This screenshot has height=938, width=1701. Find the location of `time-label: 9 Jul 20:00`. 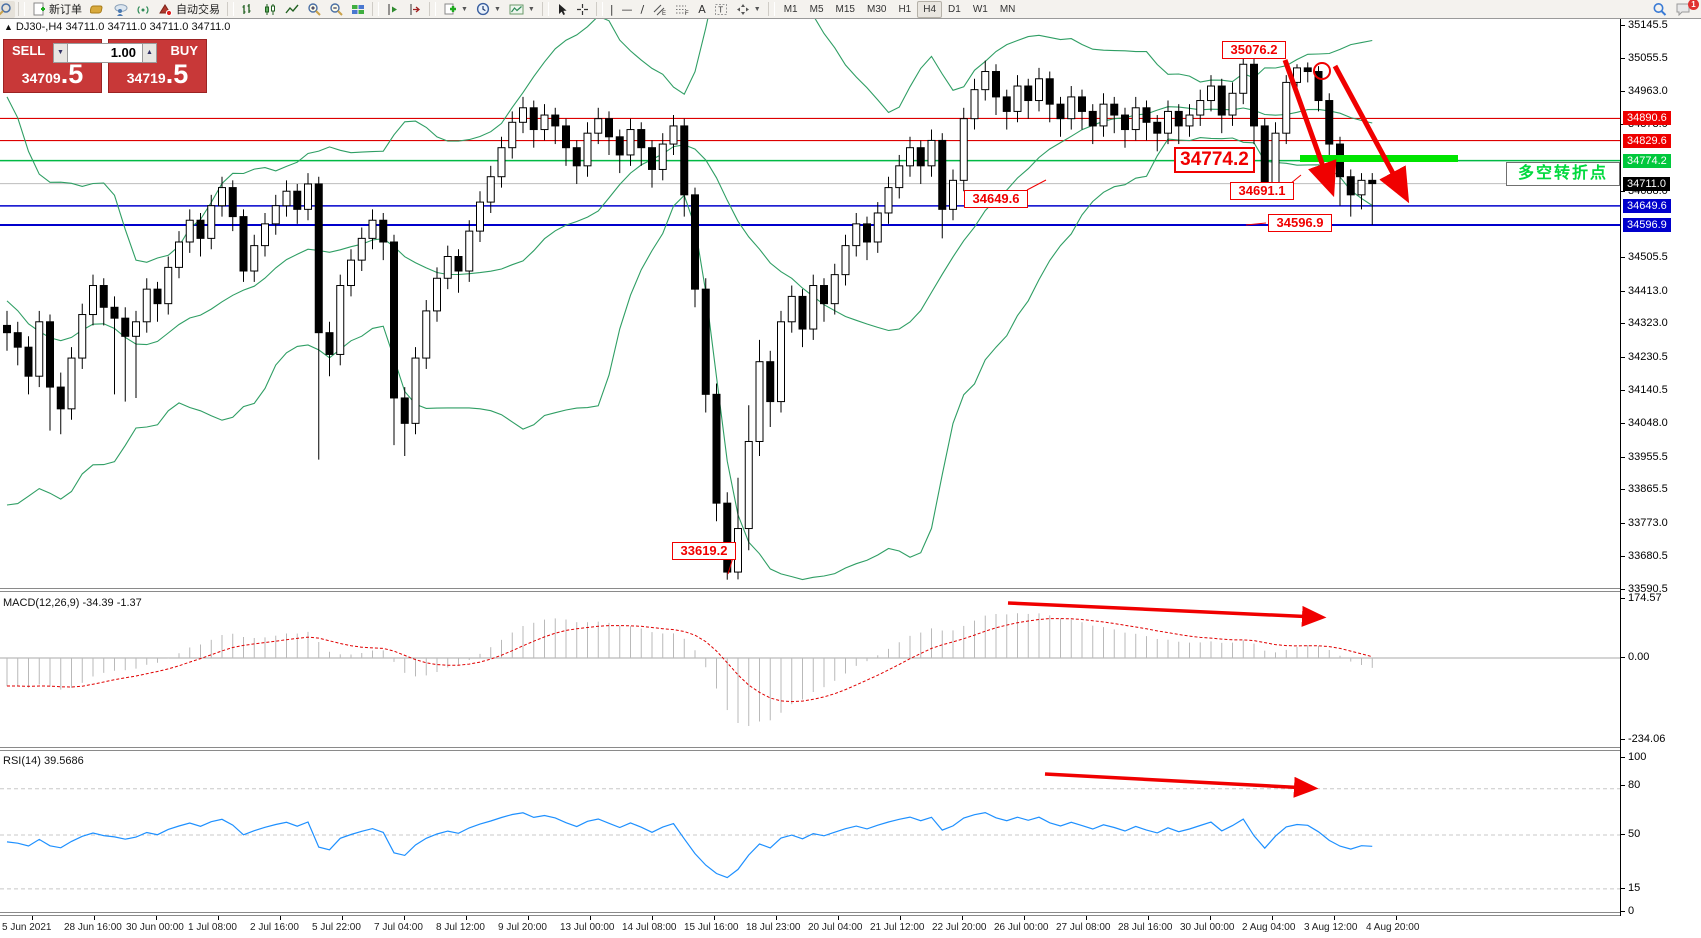

time-label: 9 Jul 20:00 is located at coordinates (522, 927).